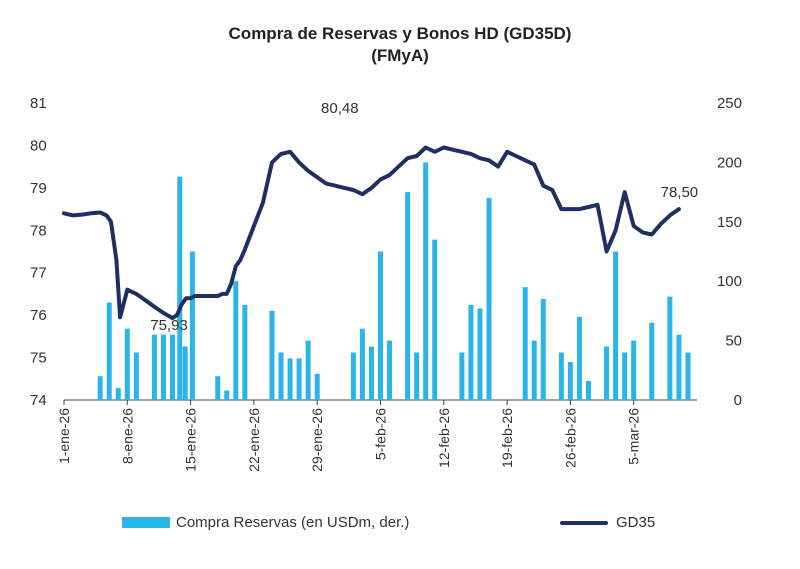 This screenshot has height=569, width=800. I want to click on x-tick-label: 5-mar-26, so click(634, 436).